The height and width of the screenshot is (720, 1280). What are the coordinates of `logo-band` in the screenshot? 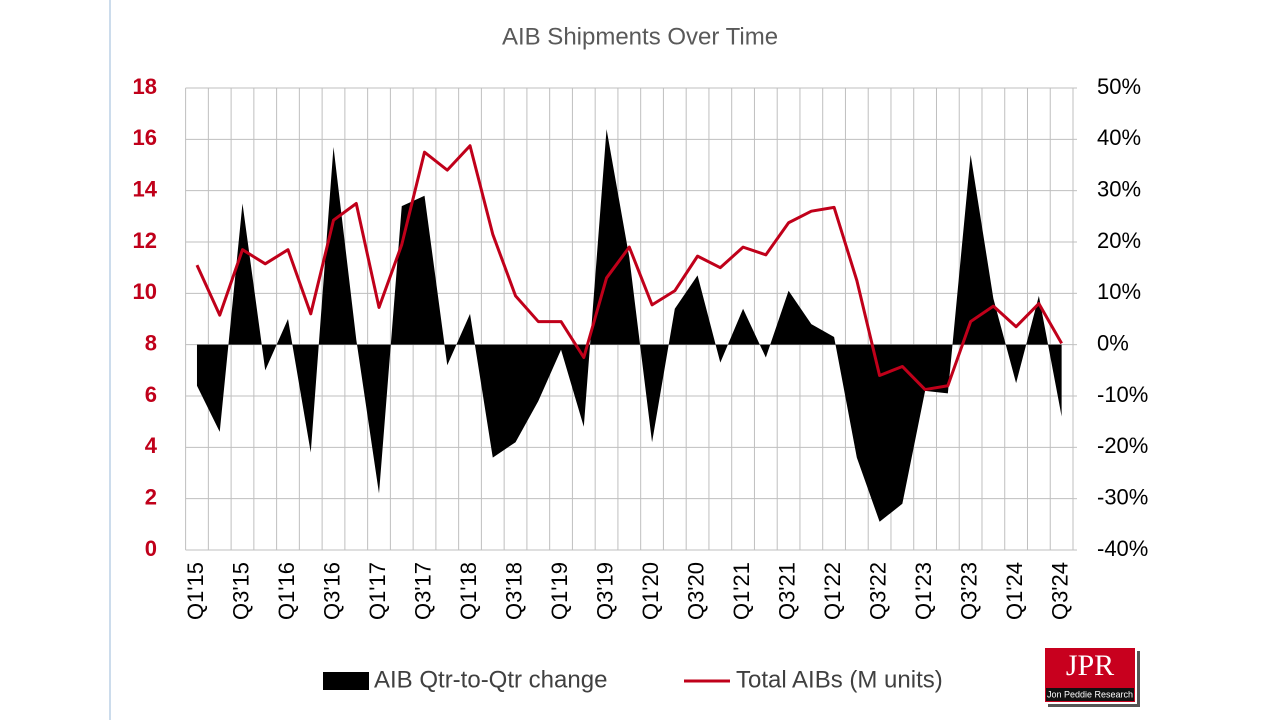 It's located at (1090, 694).